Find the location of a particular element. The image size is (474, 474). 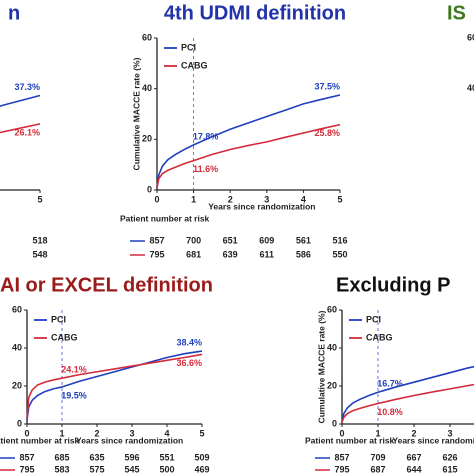

at-risk-number: 548 is located at coordinates (39, 254).